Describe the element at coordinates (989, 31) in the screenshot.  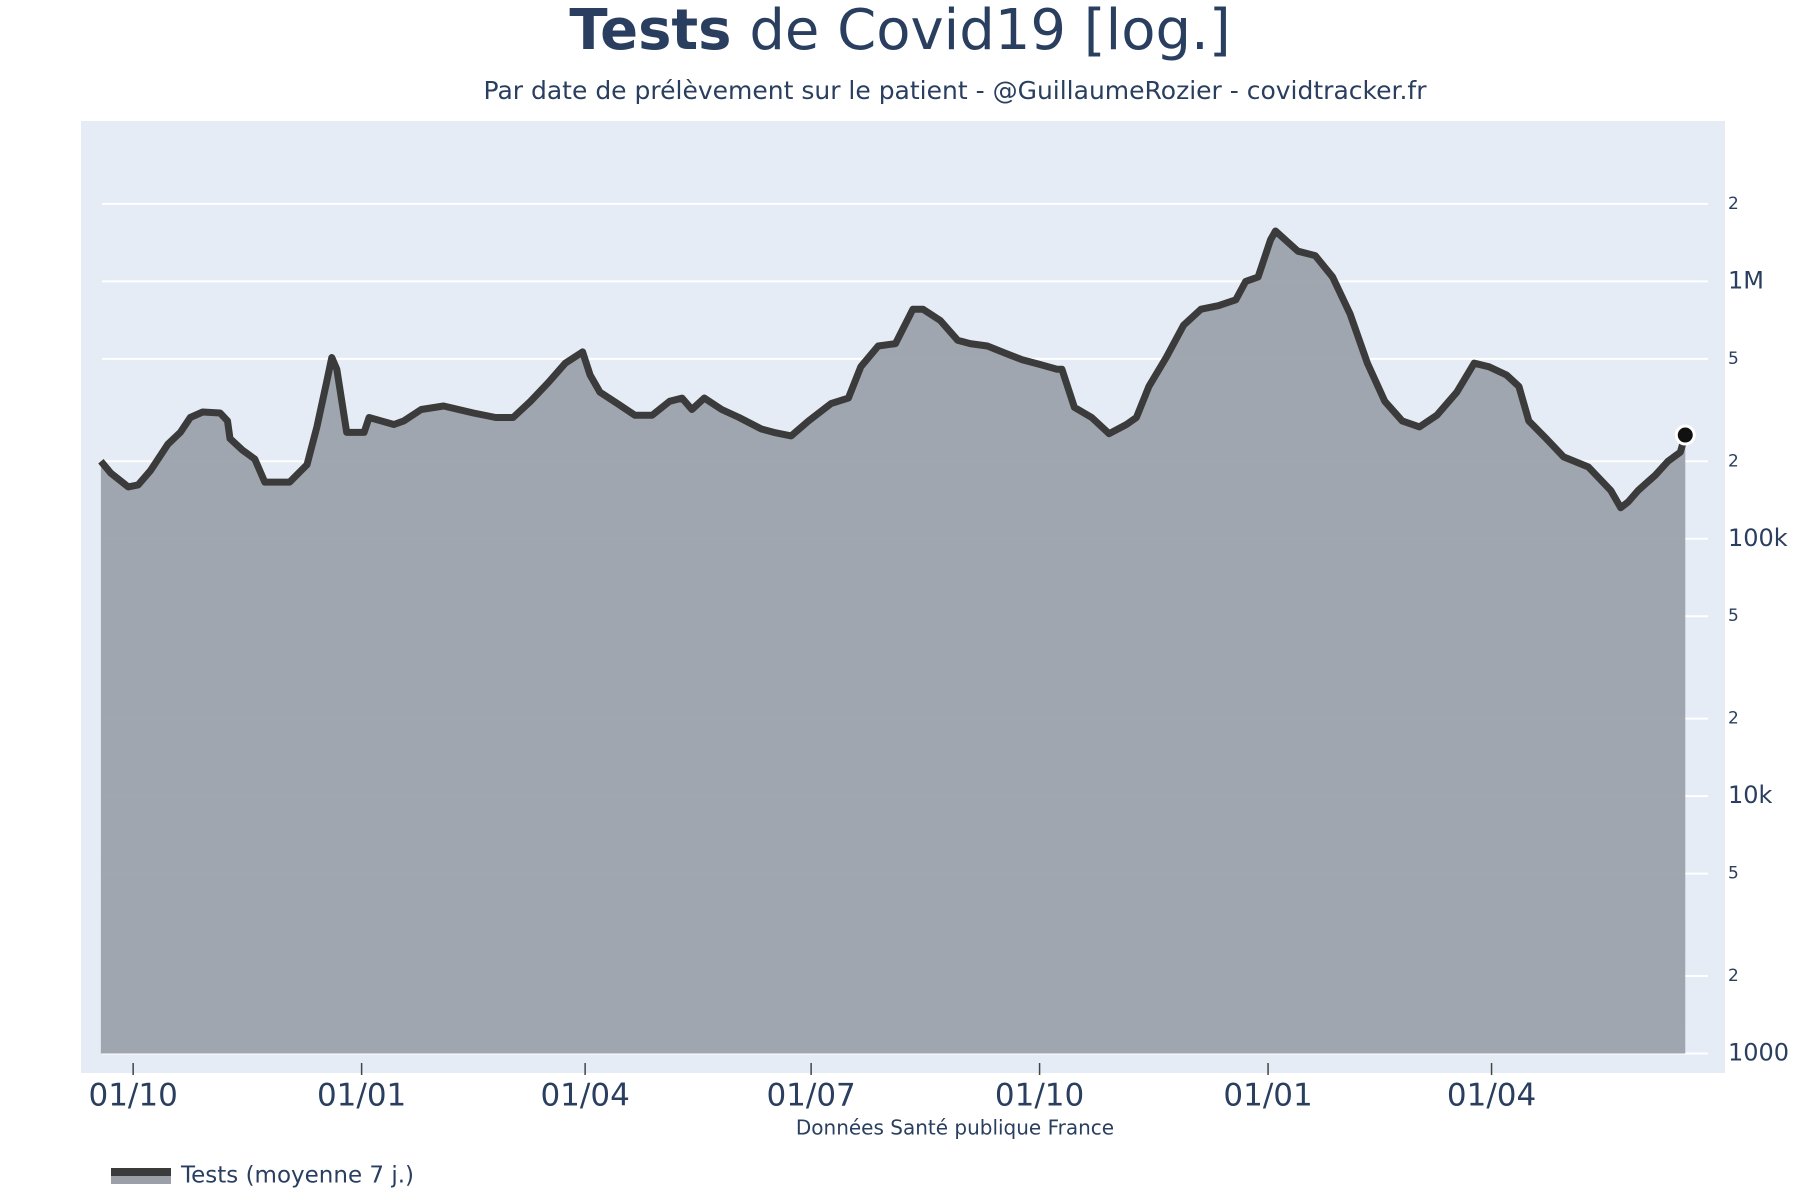
I see `title-rest: de Covid19 [log.]` at that location.